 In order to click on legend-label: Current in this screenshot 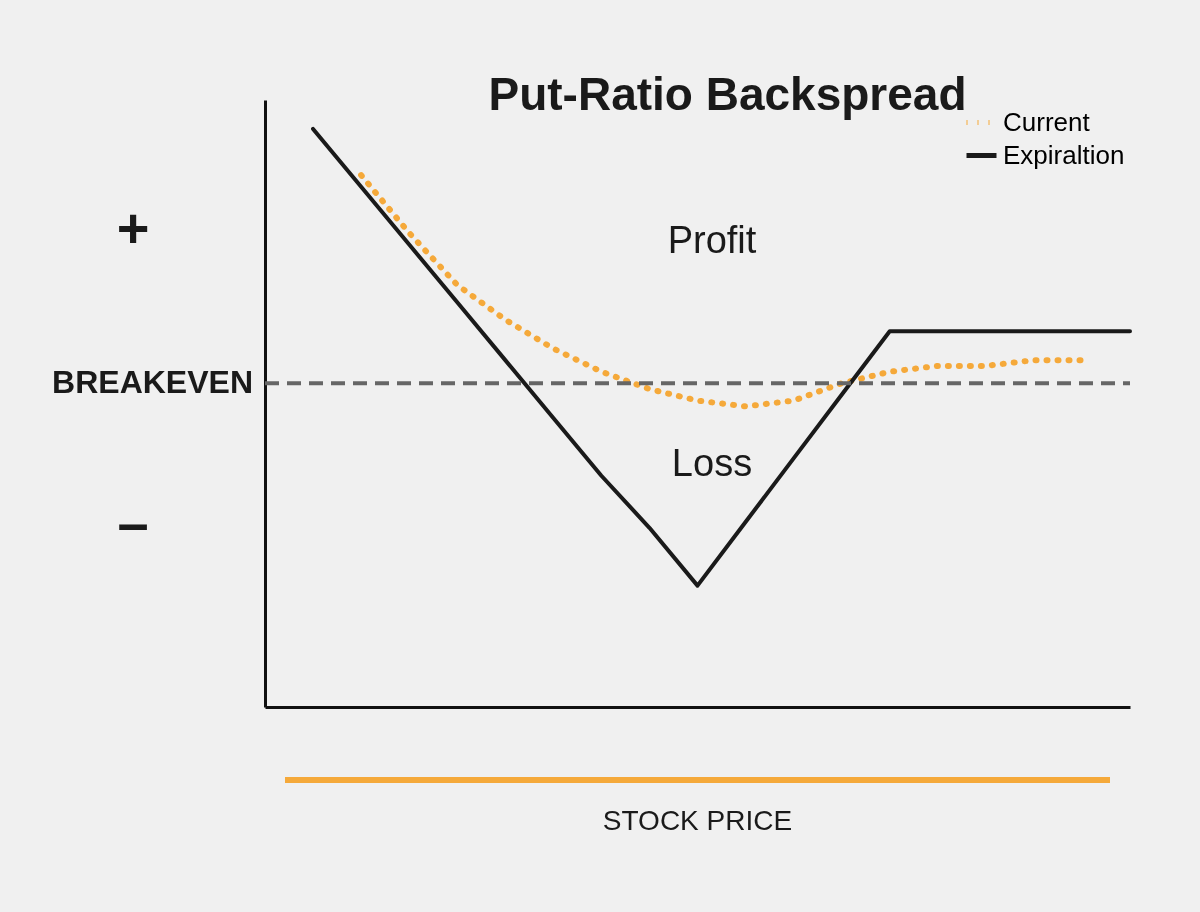, I will do `click(1047, 121)`.